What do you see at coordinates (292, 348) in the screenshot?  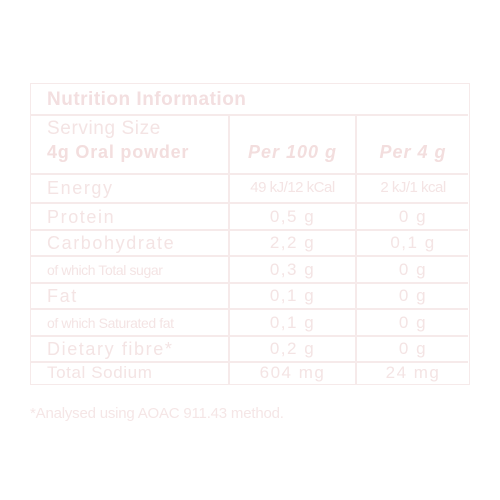 I see `row-value-dietary-fibre-per100: 0,2 g` at bounding box center [292, 348].